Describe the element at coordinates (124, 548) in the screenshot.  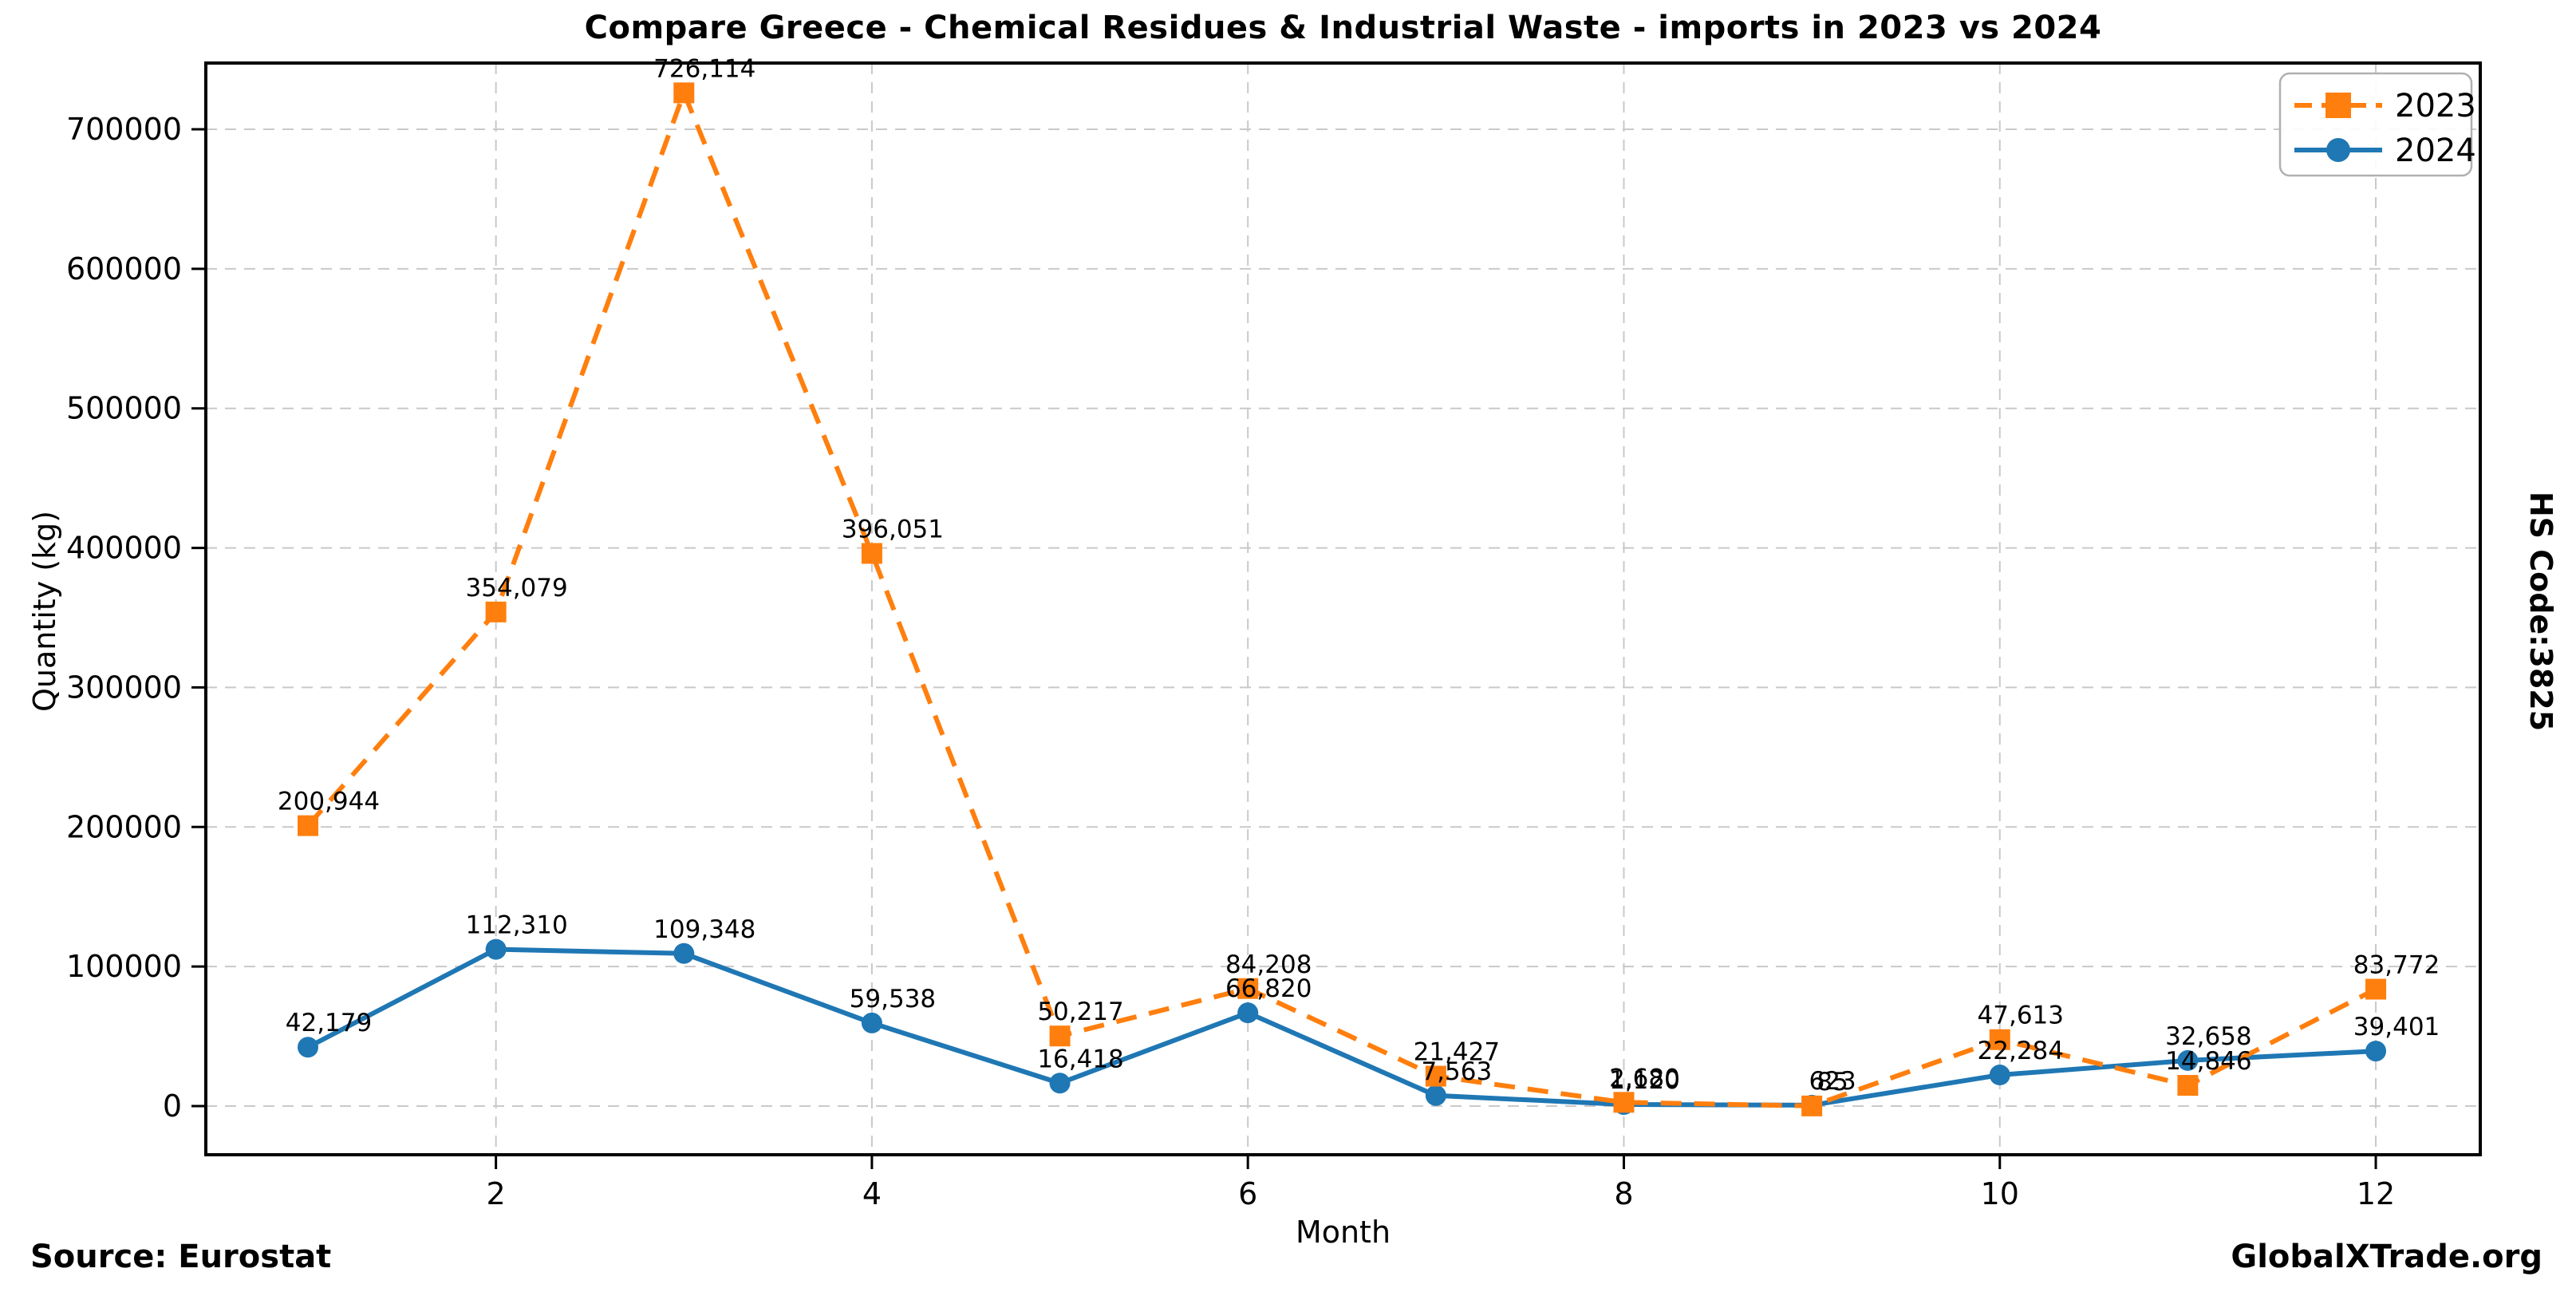
I see `svg-text: 400000` at that location.